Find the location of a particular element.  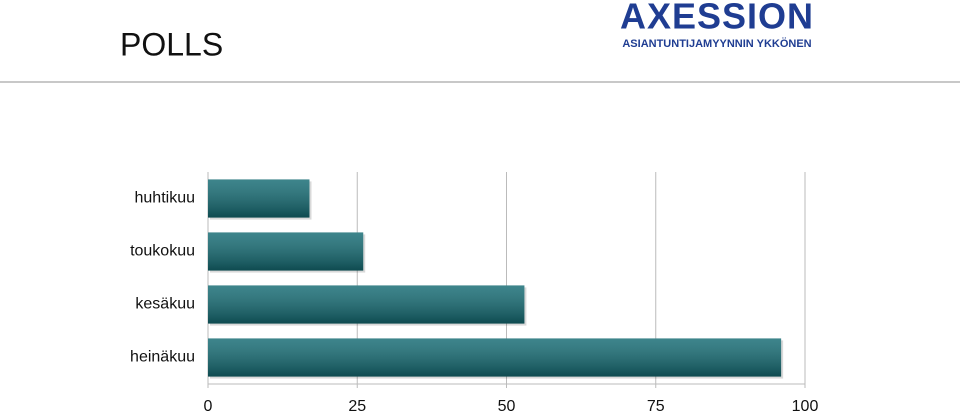

logo: AXESSION is located at coordinates (717, 18).